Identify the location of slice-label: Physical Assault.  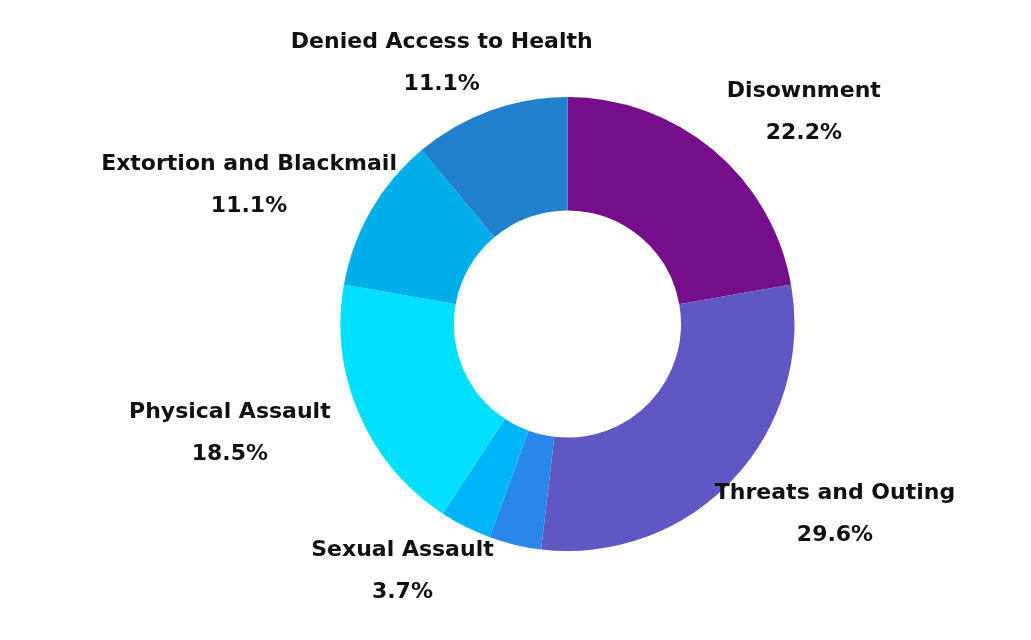
(230, 411).